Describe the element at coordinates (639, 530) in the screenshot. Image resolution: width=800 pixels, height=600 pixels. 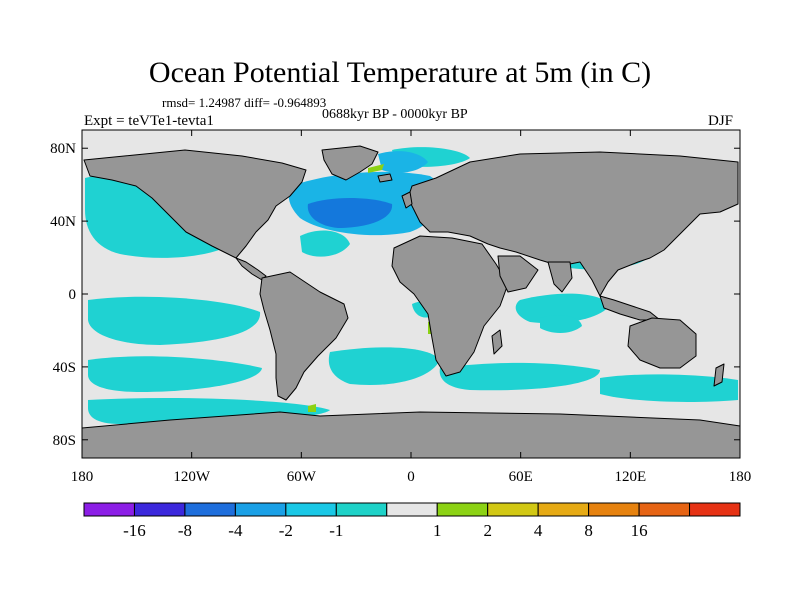
I see `colorbar-label: 16` at that location.